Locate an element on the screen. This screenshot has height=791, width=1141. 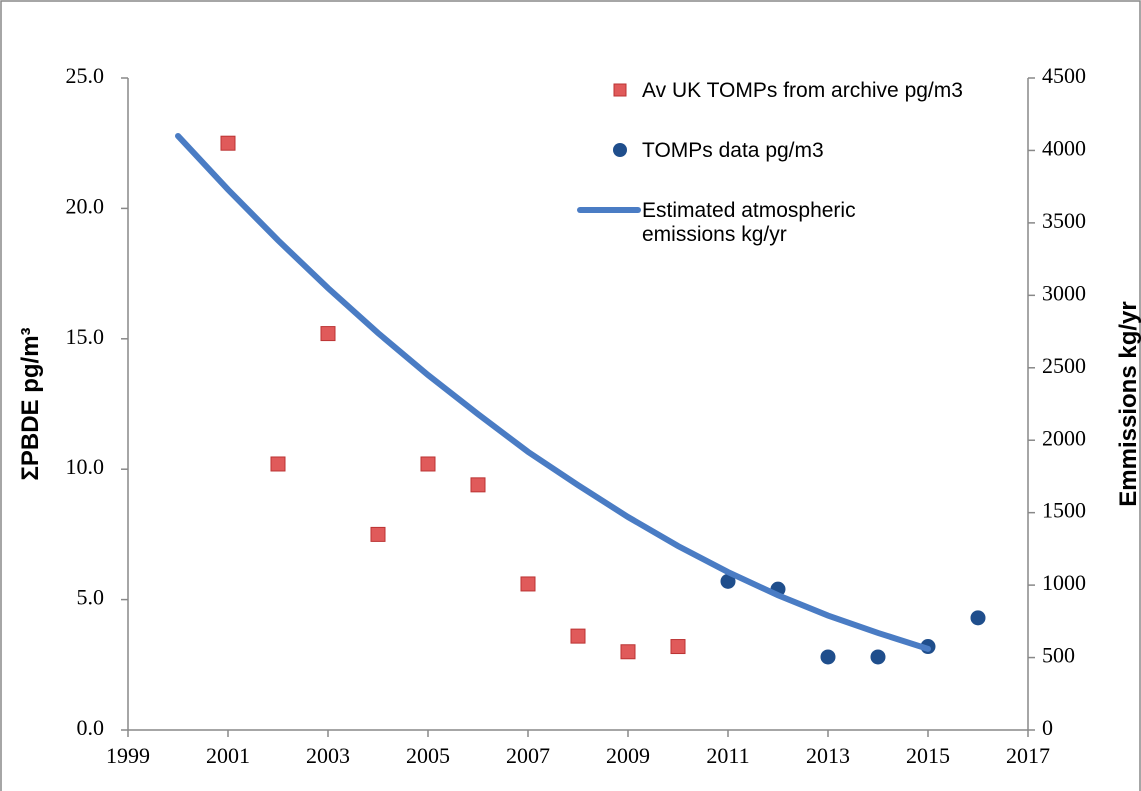
legend-label: TOMPs data pg/m3 is located at coordinates (733, 150).